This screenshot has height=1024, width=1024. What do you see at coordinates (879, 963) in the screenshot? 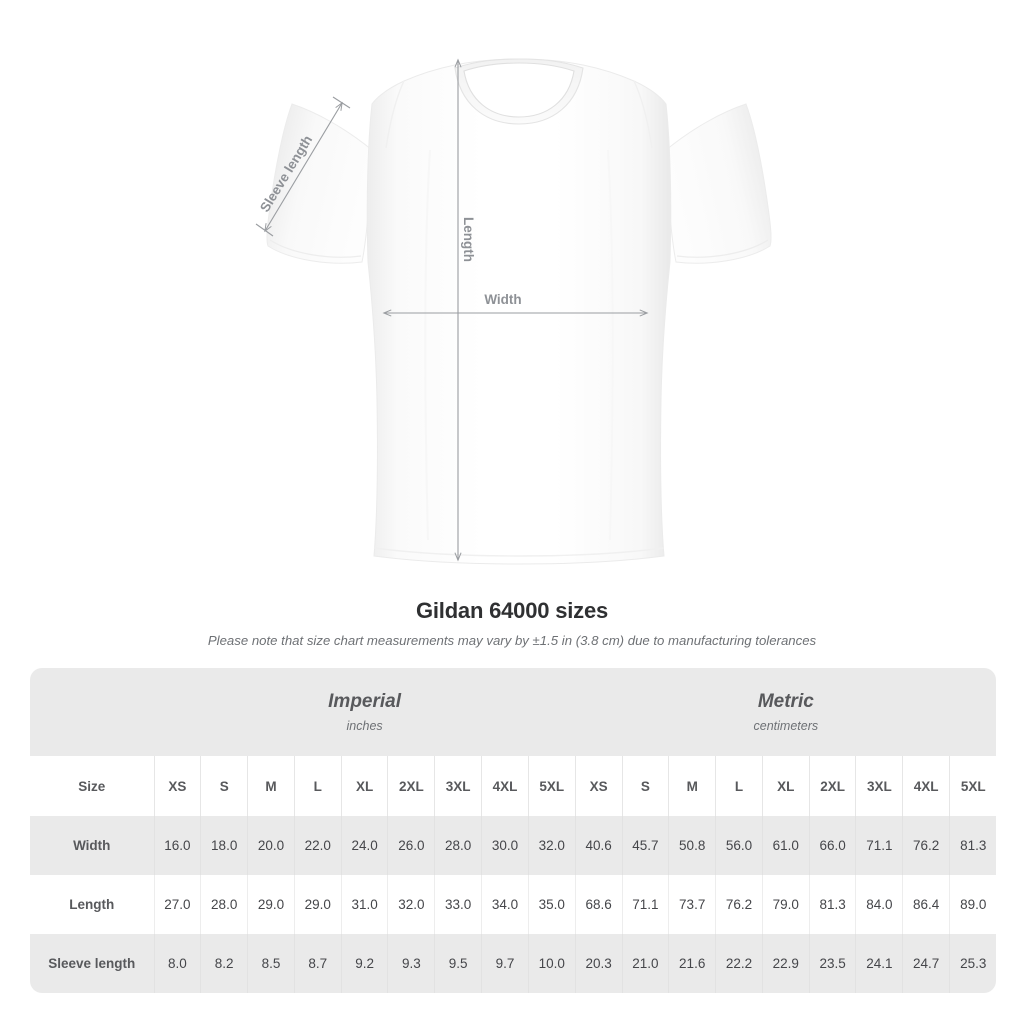
I see `cell-sleeve-metric-3xl: 24.1` at bounding box center [879, 963].